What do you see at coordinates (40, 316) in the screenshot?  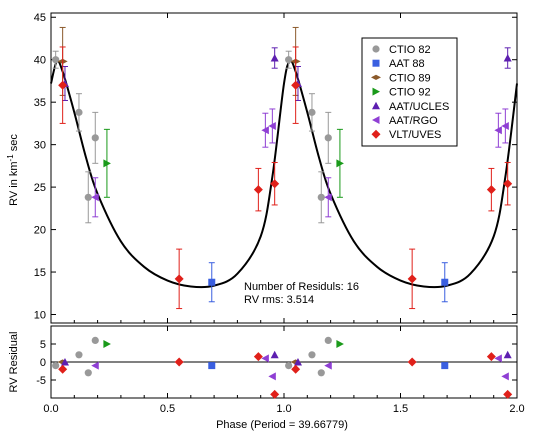 I see `y-tick-label-rv: 10` at bounding box center [40, 316].